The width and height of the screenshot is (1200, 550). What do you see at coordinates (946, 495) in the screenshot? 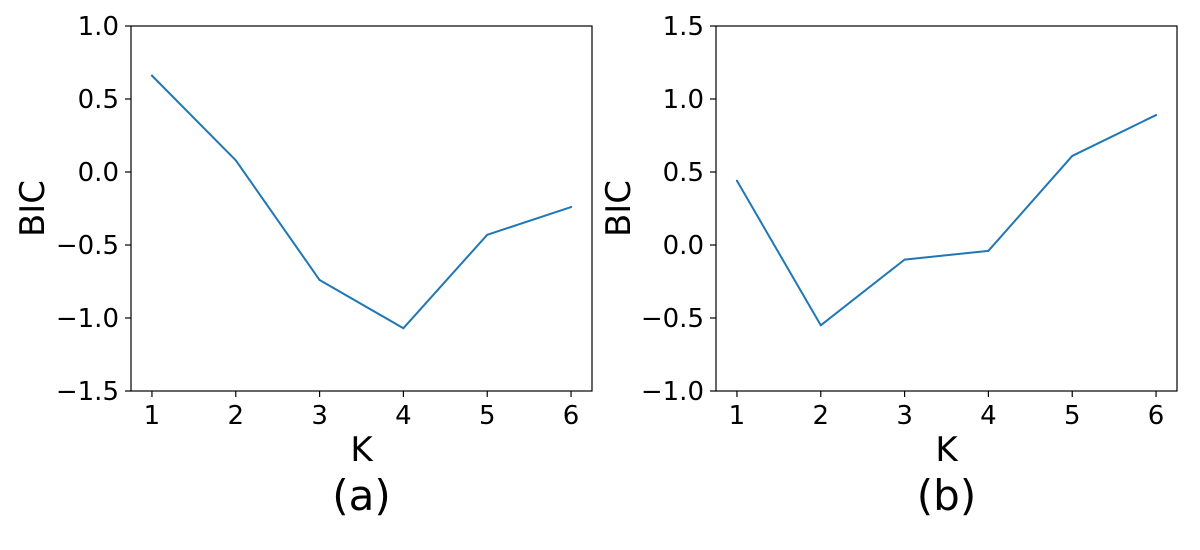
I see `panel-caption: (b)` at bounding box center [946, 495].